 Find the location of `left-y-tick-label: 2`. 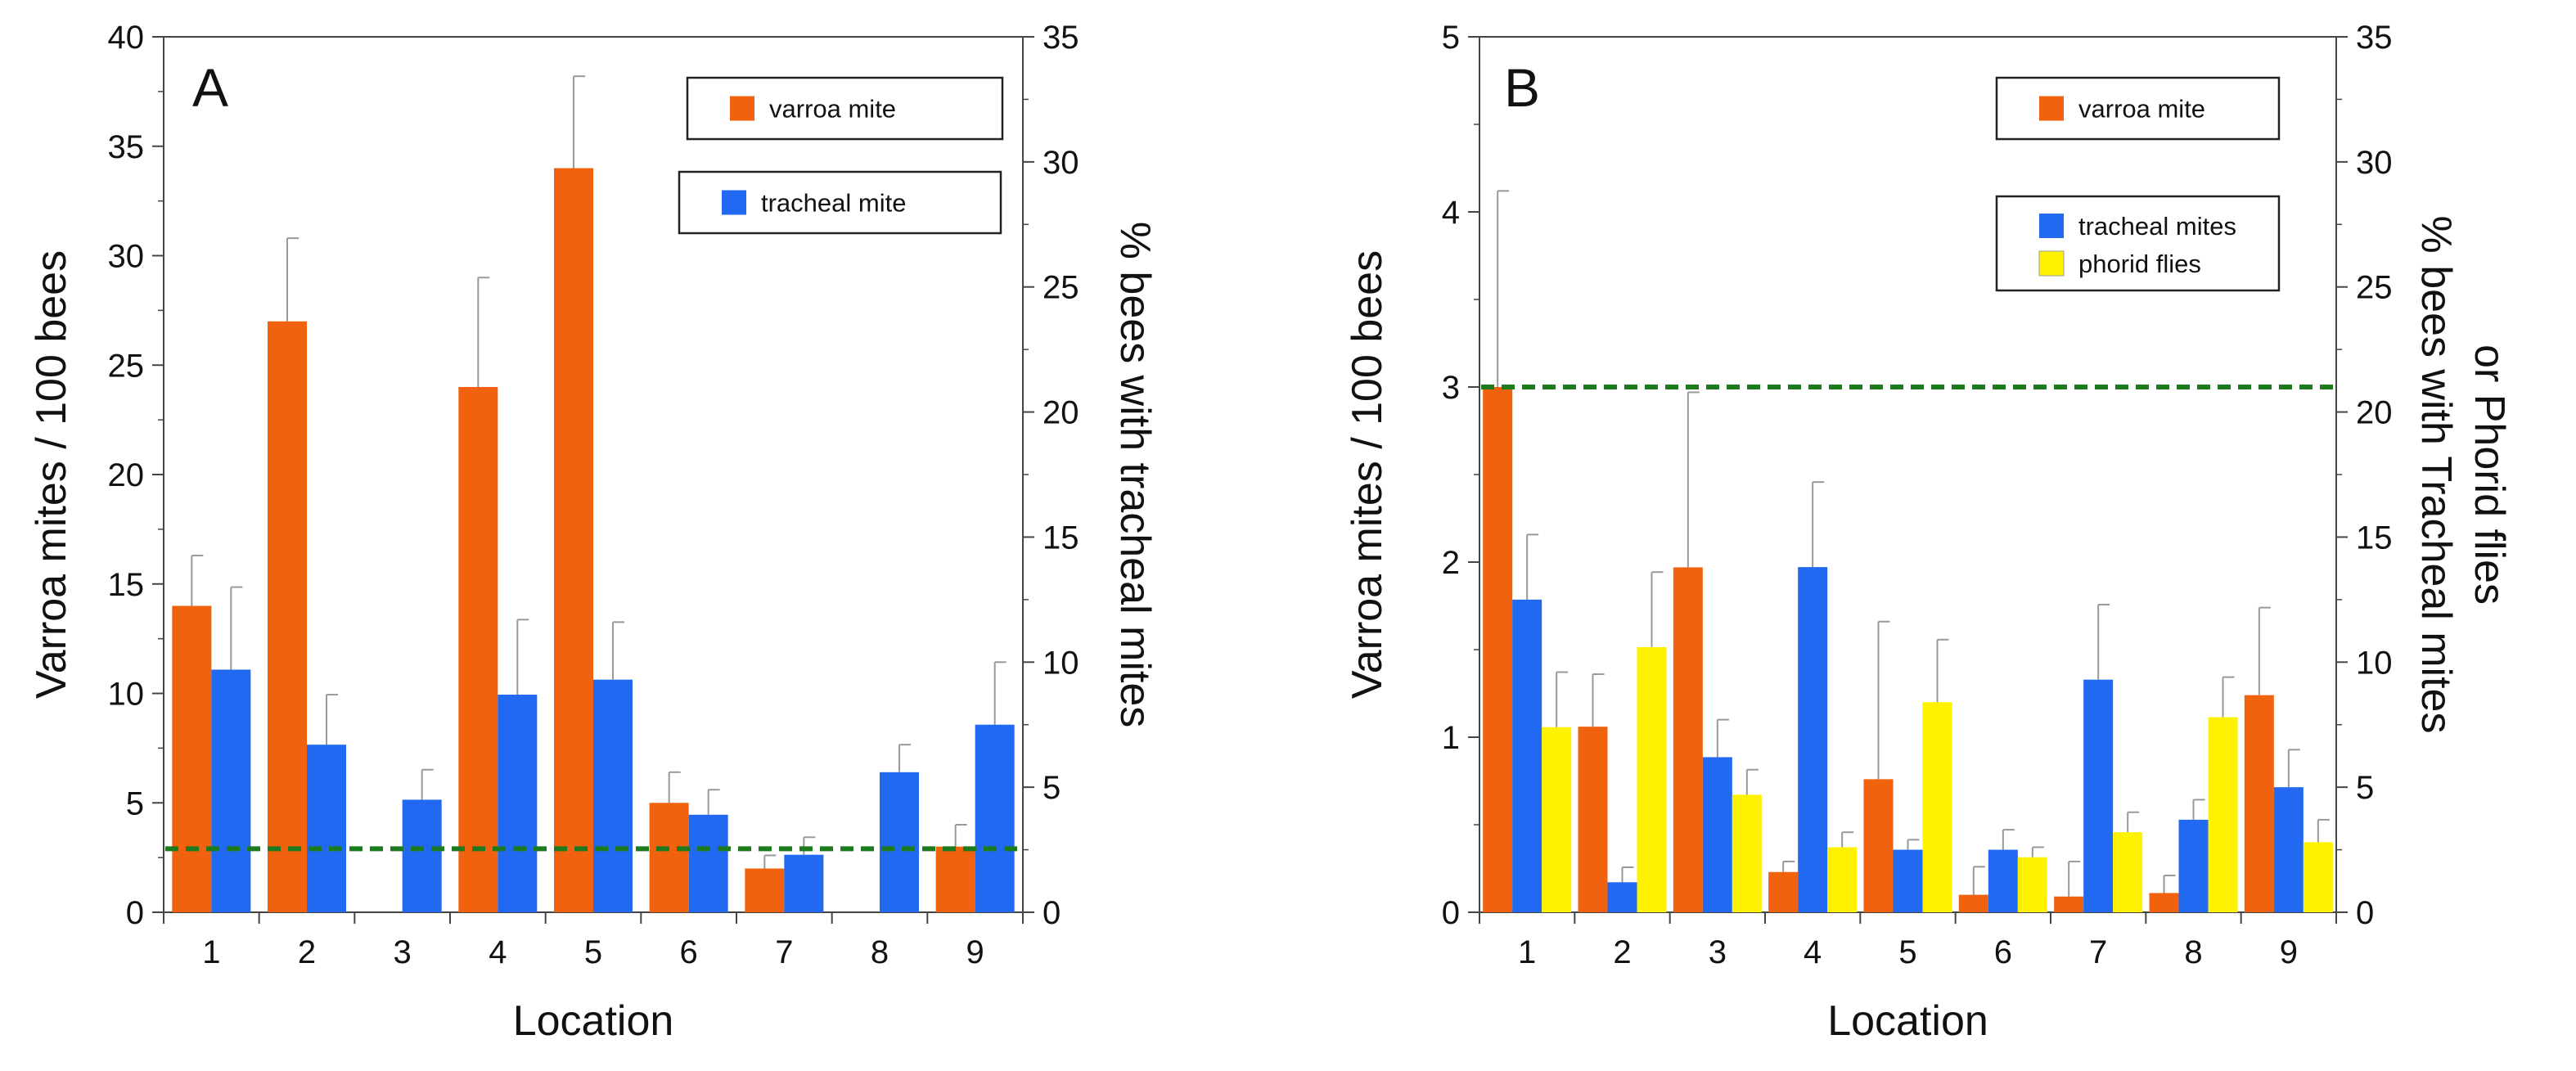

left-y-tick-label: 2 is located at coordinates (1451, 563).